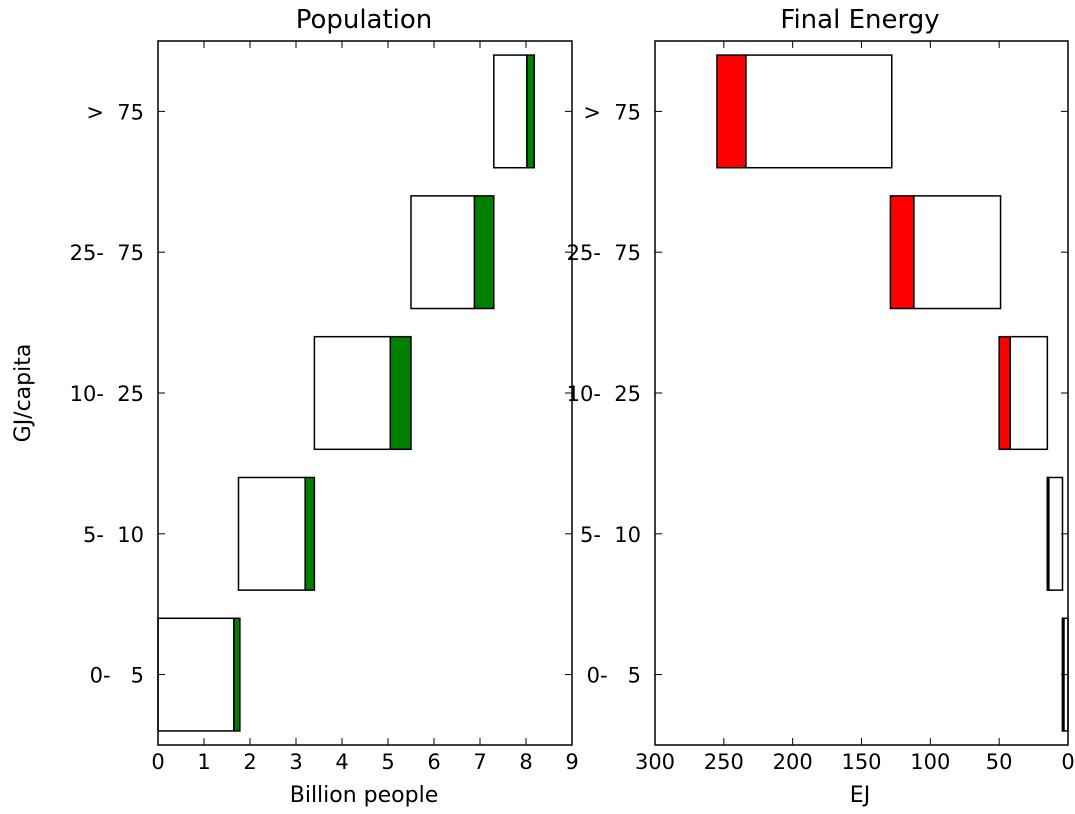  Describe the element at coordinates (364, 20) in the screenshot. I see `population-title: Population` at that location.